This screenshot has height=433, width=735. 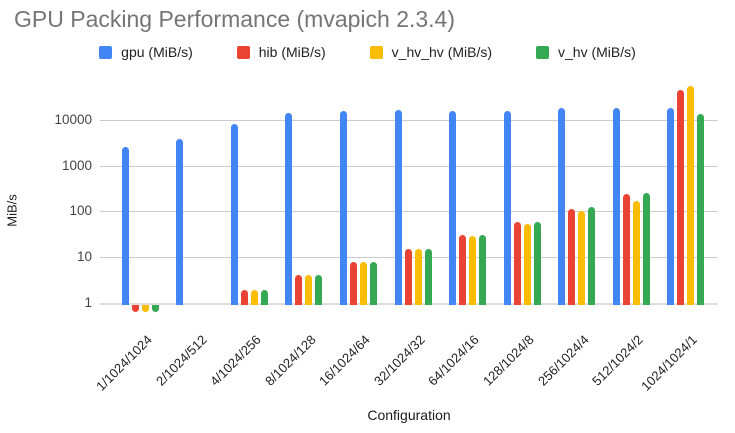 I want to click on bar-v_hv-128/1024/8, so click(x=537, y=263).